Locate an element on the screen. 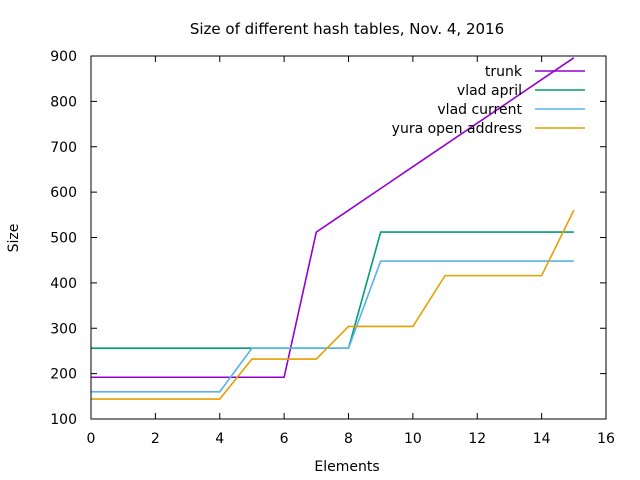  y-tick-label: 100 is located at coordinates (63, 420).